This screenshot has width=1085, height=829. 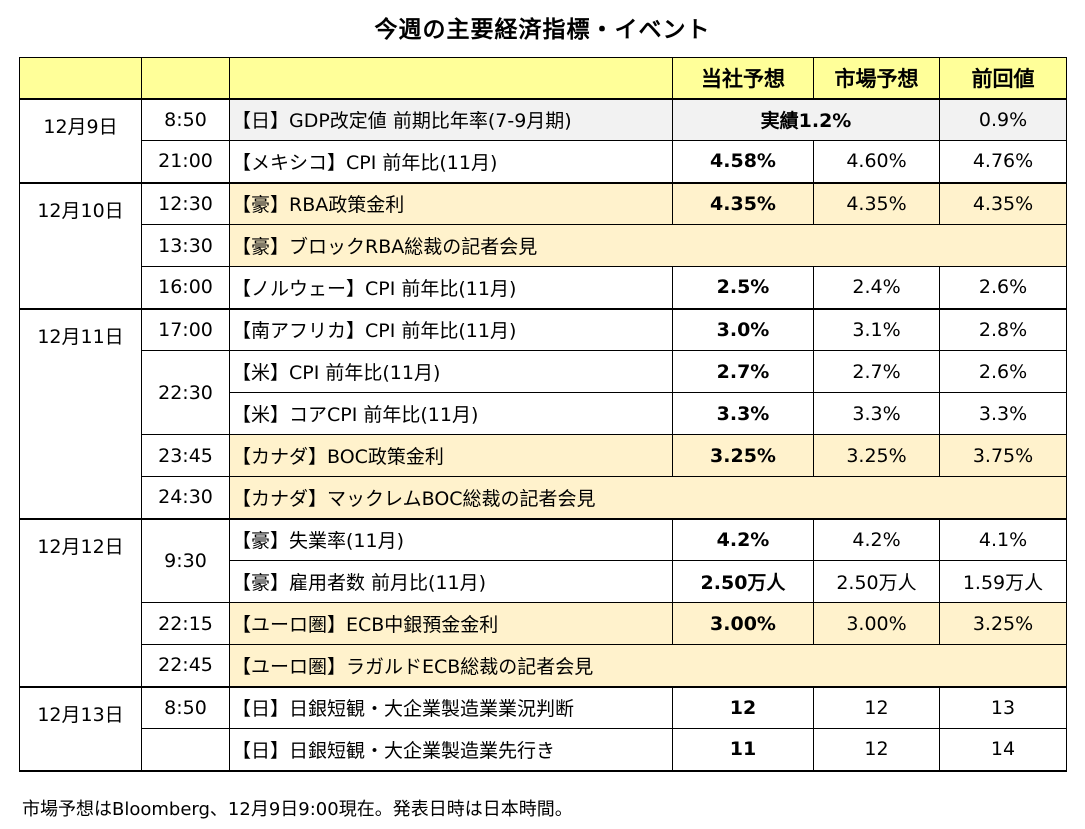 I want to click on previous-value-cell: 1.59万人, so click(x=1003, y=581).